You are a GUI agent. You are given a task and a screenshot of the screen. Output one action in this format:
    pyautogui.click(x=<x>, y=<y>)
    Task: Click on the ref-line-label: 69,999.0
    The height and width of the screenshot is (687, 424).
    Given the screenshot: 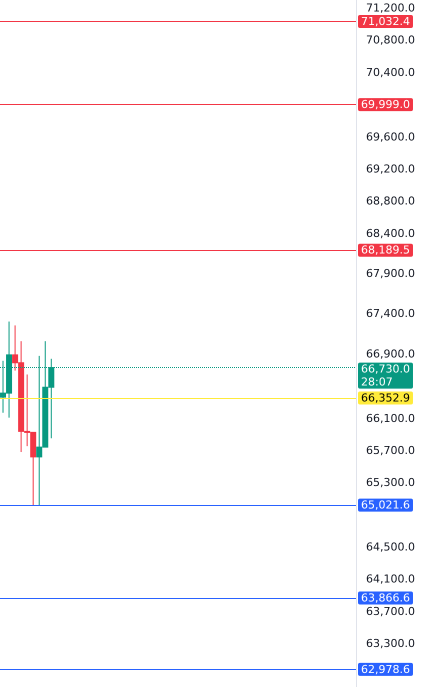 What is the action you would take?
    pyautogui.click(x=385, y=105)
    